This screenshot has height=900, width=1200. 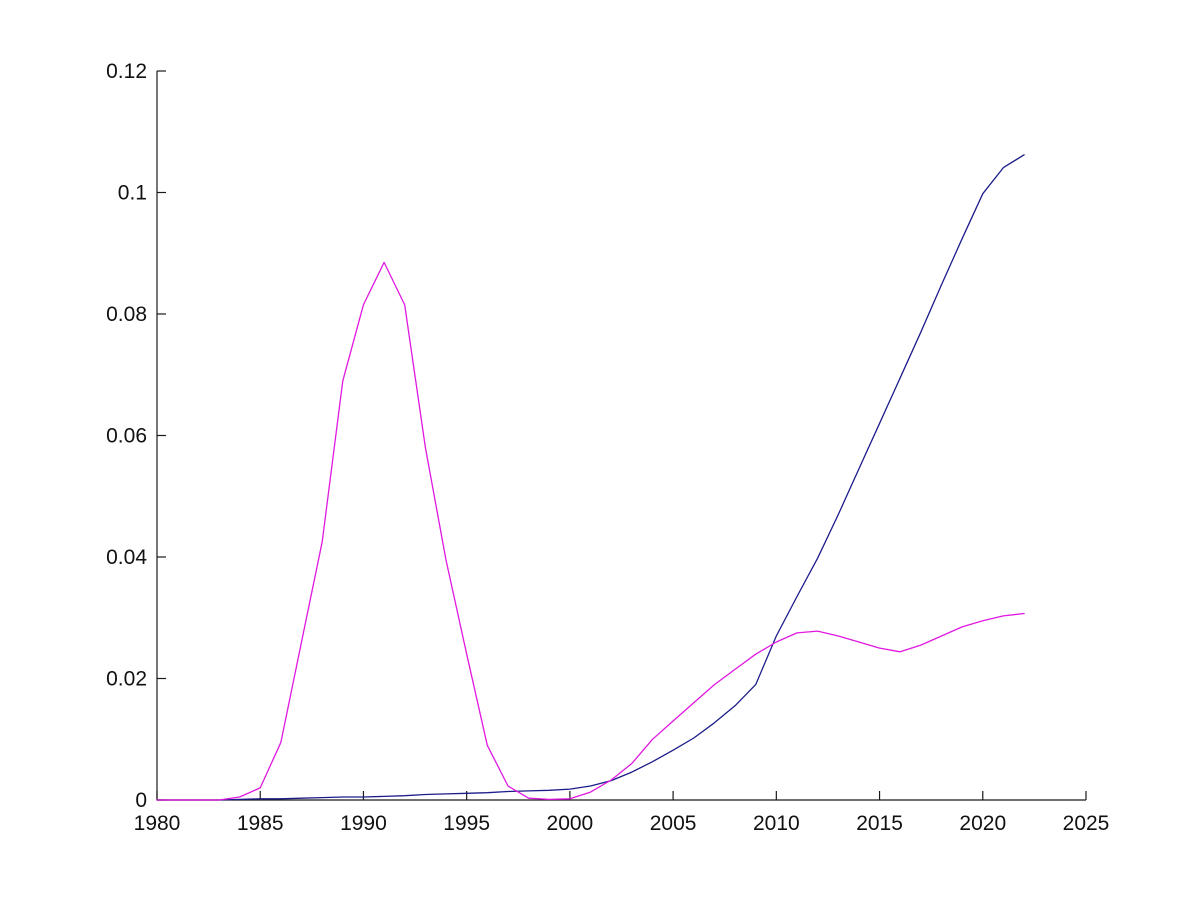 What do you see at coordinates (132, 193) in the screenshot?
I see `y-tick-label: 0.1` at bounding box center [132, 193].